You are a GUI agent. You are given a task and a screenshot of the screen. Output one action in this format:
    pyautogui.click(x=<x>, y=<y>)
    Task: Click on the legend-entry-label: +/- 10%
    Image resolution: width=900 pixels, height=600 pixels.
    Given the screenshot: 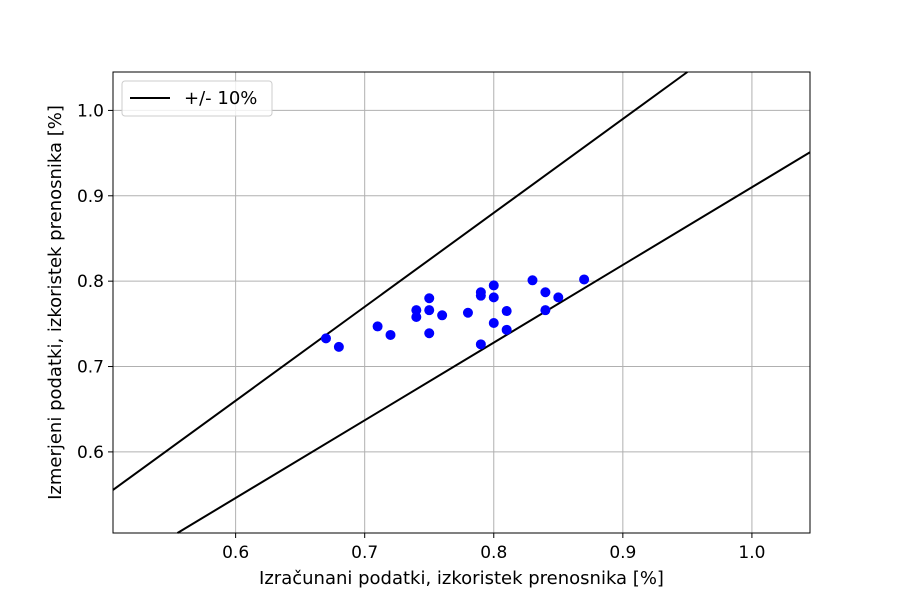 What is the action you would take?
    pyautogui.click(x=220, y=98)
    